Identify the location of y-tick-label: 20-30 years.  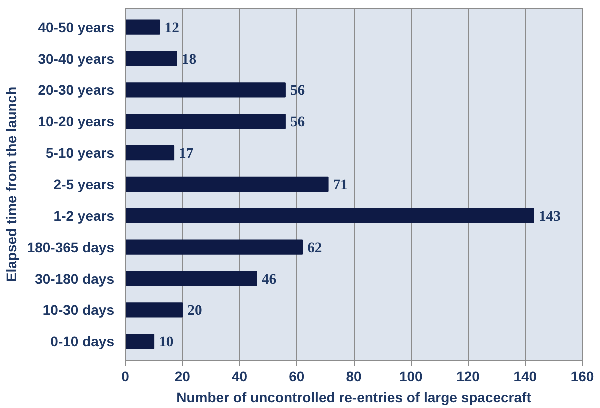
(76, 90).